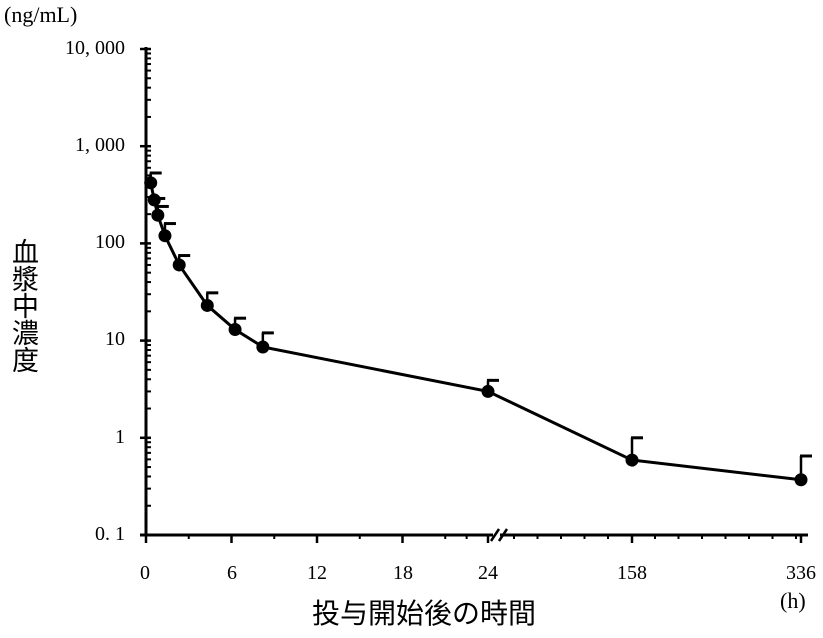 The height and width of the screenshot is (638, 823). What do you see at coordinates (120, 437) in the screenshot?
I see `y-tick-1: 1` at bounding box center [120, 437].